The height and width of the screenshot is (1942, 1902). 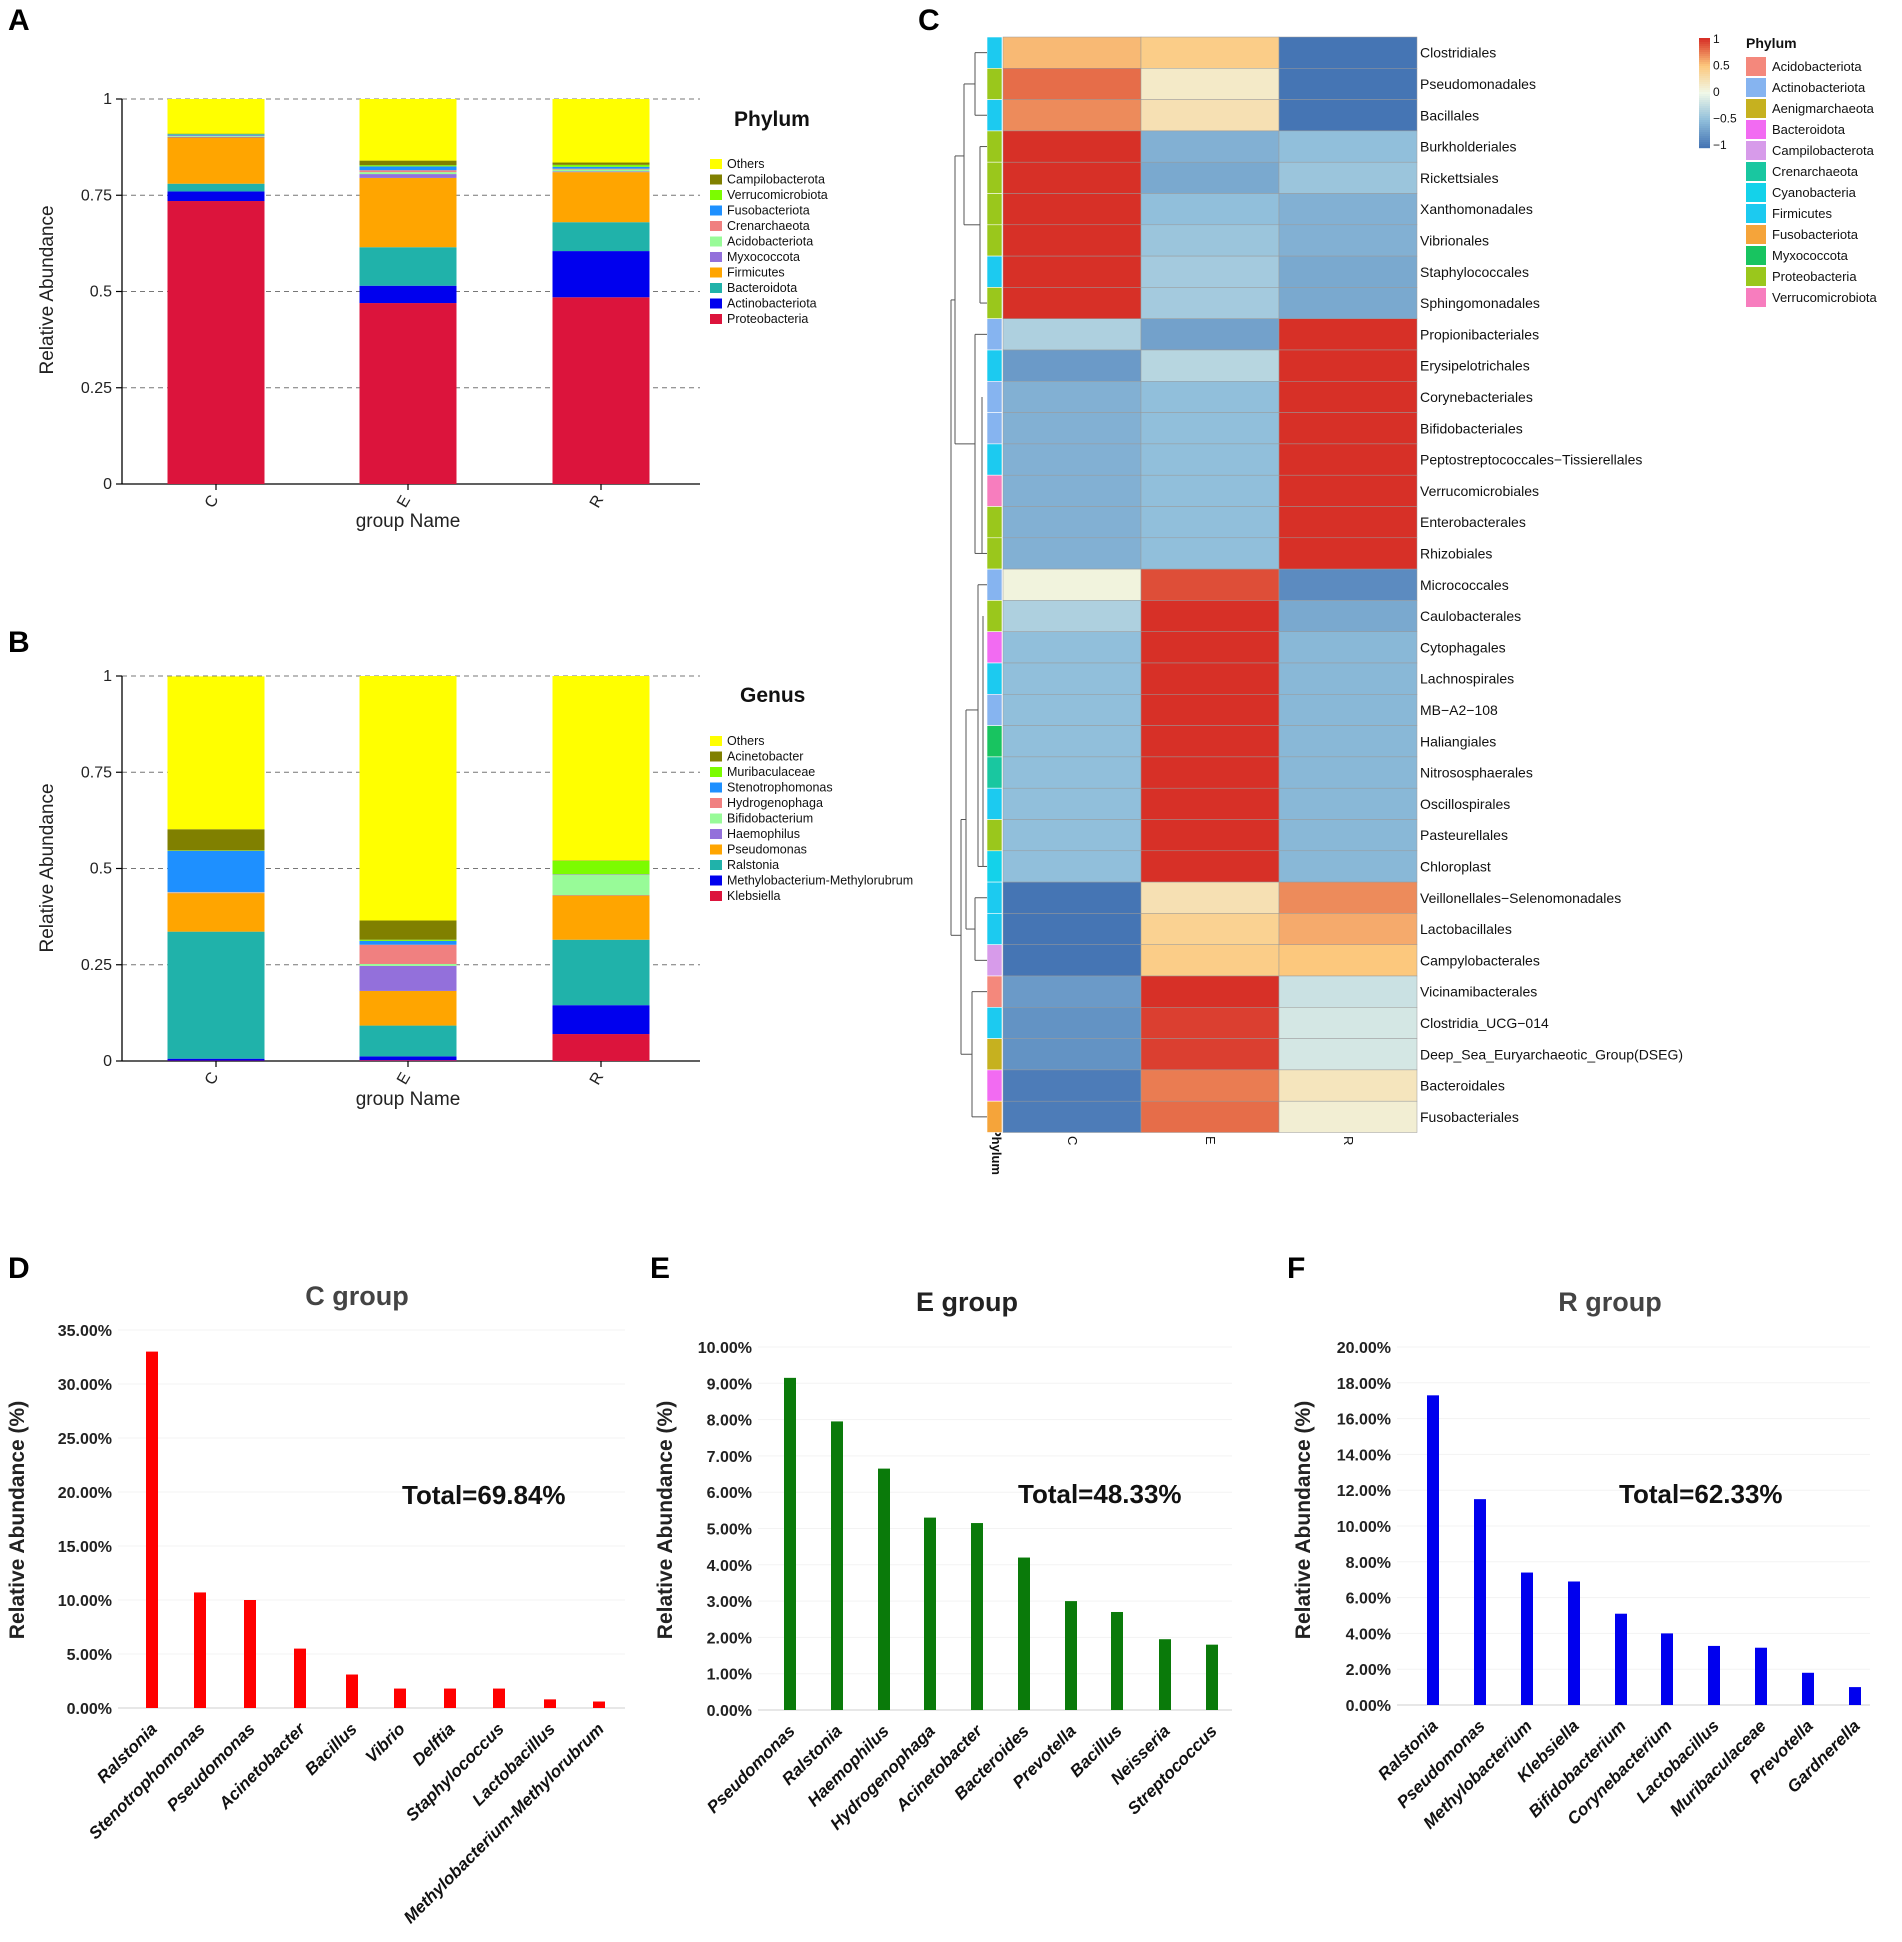 What do you see at coordinates (716, 179) in the screenshot?
I see `legend-swatch-campilobacterota` at bounding box center [716, 179].